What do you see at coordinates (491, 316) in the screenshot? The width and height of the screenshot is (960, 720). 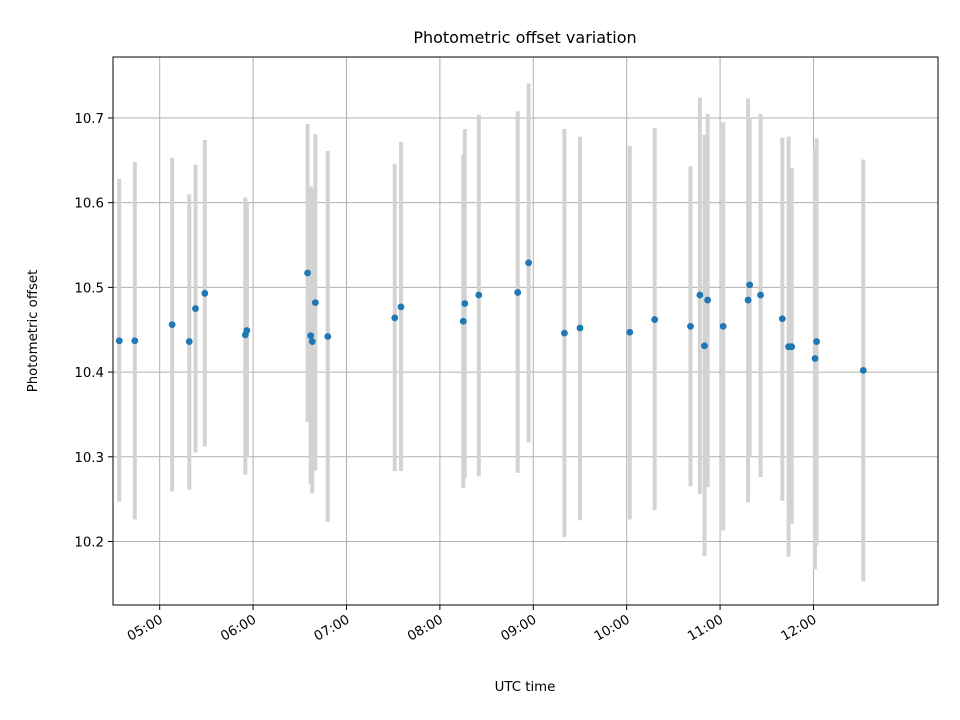 I see `data-points` at bounding box center [491, 316].